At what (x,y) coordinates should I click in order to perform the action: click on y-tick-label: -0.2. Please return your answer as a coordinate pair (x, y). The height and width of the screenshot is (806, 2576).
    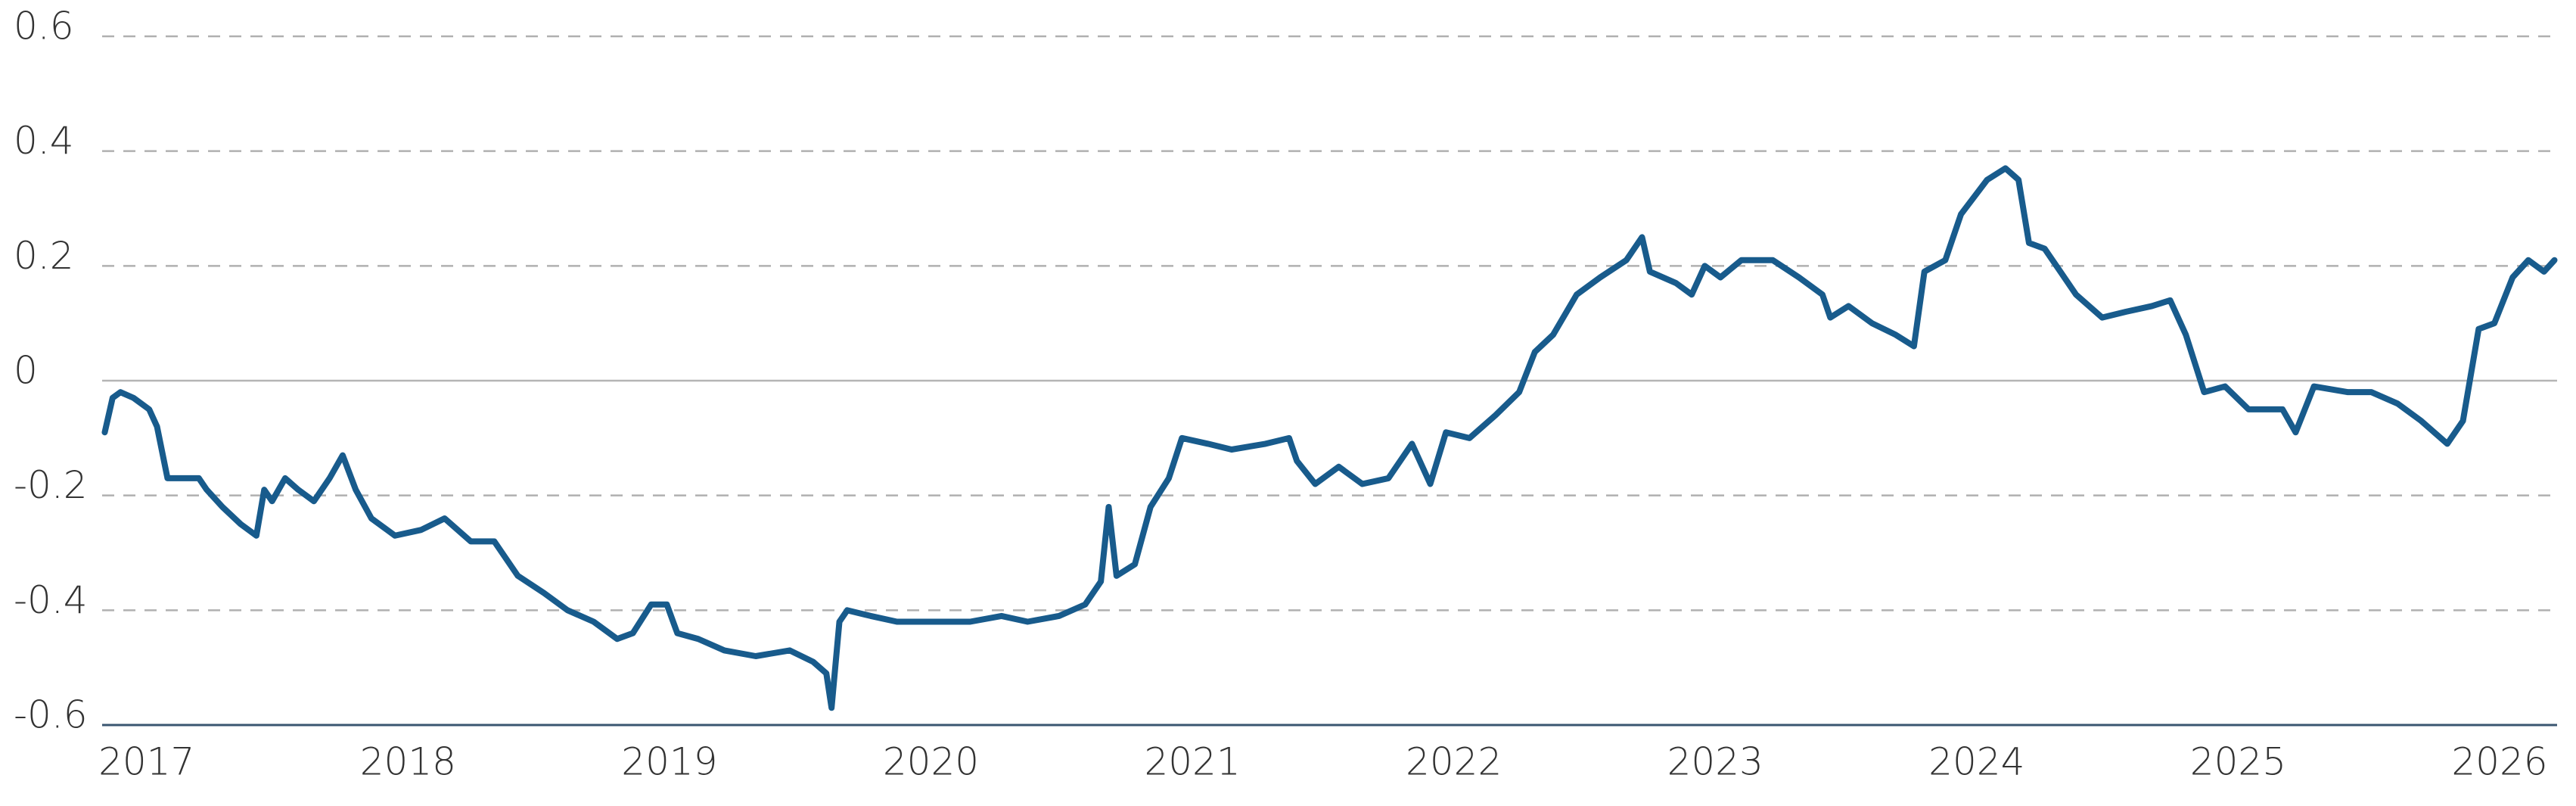
    Looking at the image, I should click on (51, 485).